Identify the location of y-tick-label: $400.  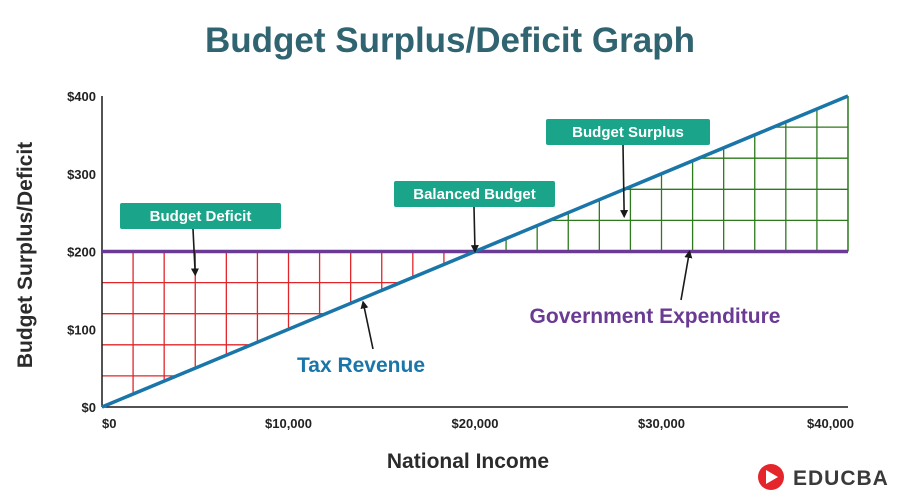
(81, 96).